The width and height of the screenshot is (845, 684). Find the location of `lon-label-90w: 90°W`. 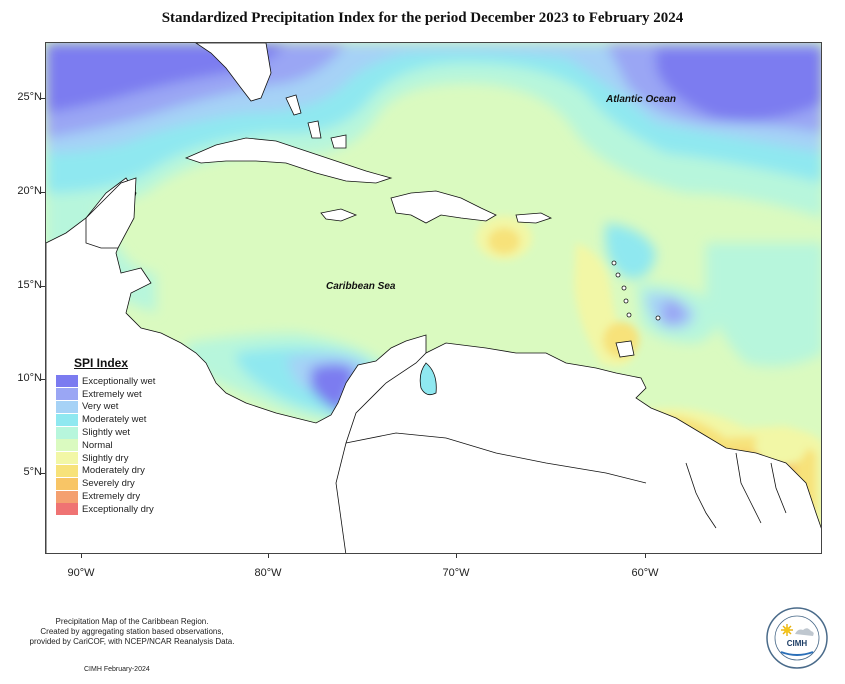

lon-label-90w: 90°W is located at coordinates (81, 573).